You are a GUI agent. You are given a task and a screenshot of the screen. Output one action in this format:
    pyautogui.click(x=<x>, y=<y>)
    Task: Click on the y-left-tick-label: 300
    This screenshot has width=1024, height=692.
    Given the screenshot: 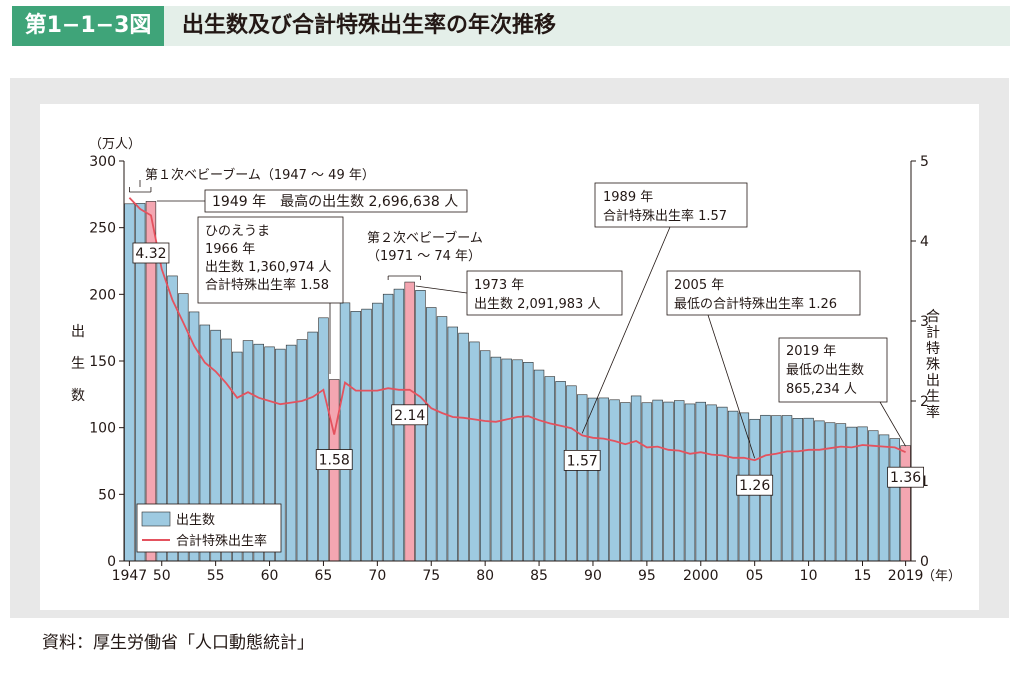 What is the action you would take?
    pyautogui.click(x=102, y=162)
    